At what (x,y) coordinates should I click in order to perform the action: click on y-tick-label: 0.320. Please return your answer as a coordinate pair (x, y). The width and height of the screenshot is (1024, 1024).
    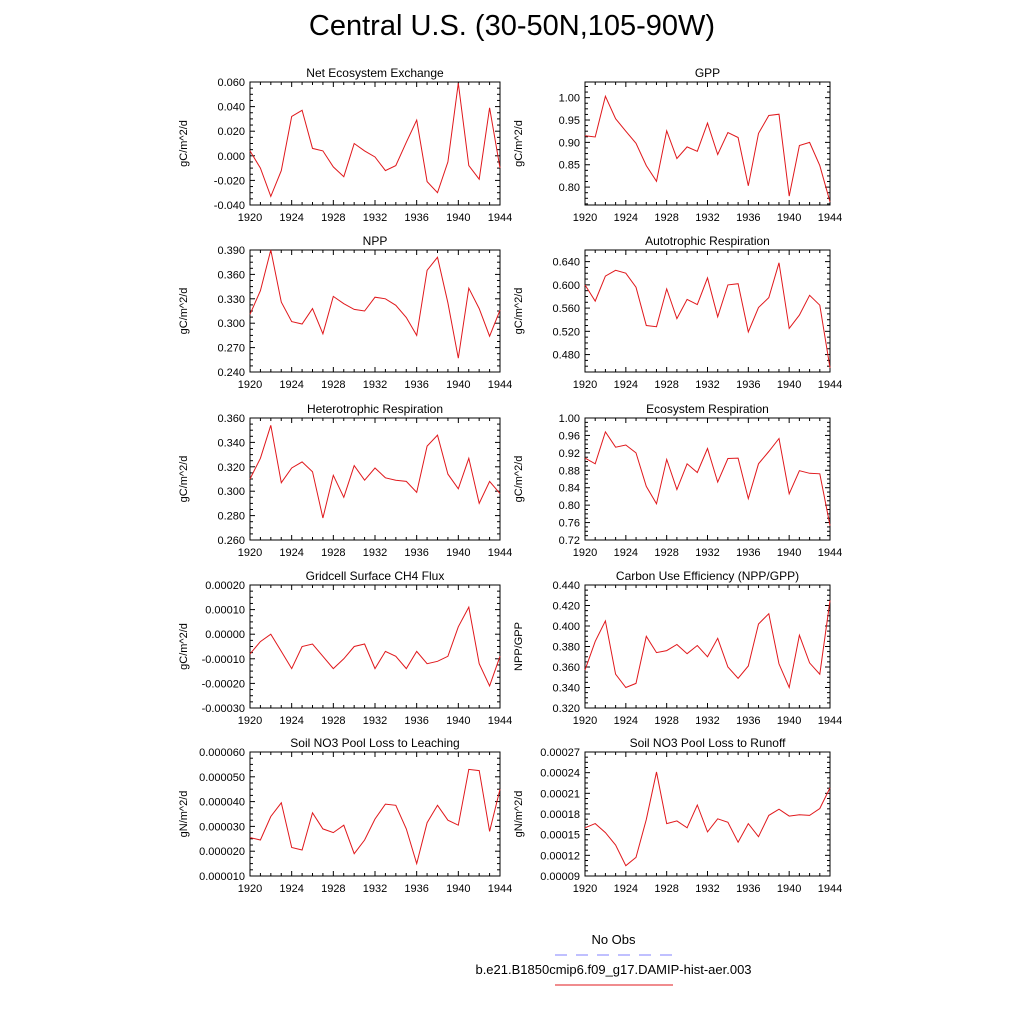
    Looking at the image, I should click on (566, 709).